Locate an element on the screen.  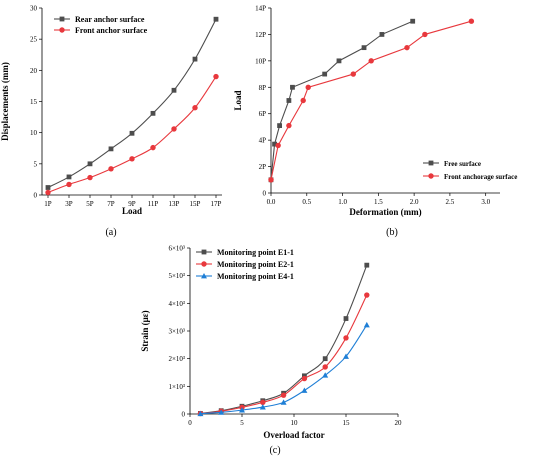
legend-entry: Front anchor surface is located at coordinates (101, 30).